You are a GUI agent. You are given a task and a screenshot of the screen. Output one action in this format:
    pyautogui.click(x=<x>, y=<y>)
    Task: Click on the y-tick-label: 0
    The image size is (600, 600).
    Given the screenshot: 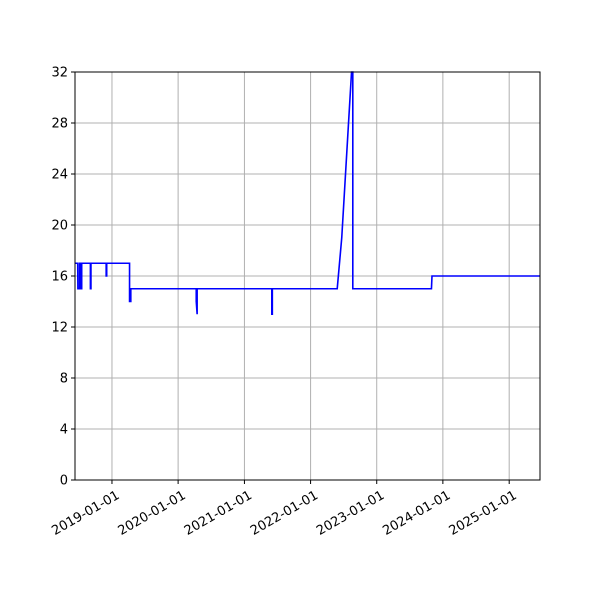 What is the action you would take?
    pyautogui.click(x=64, y=481)
    